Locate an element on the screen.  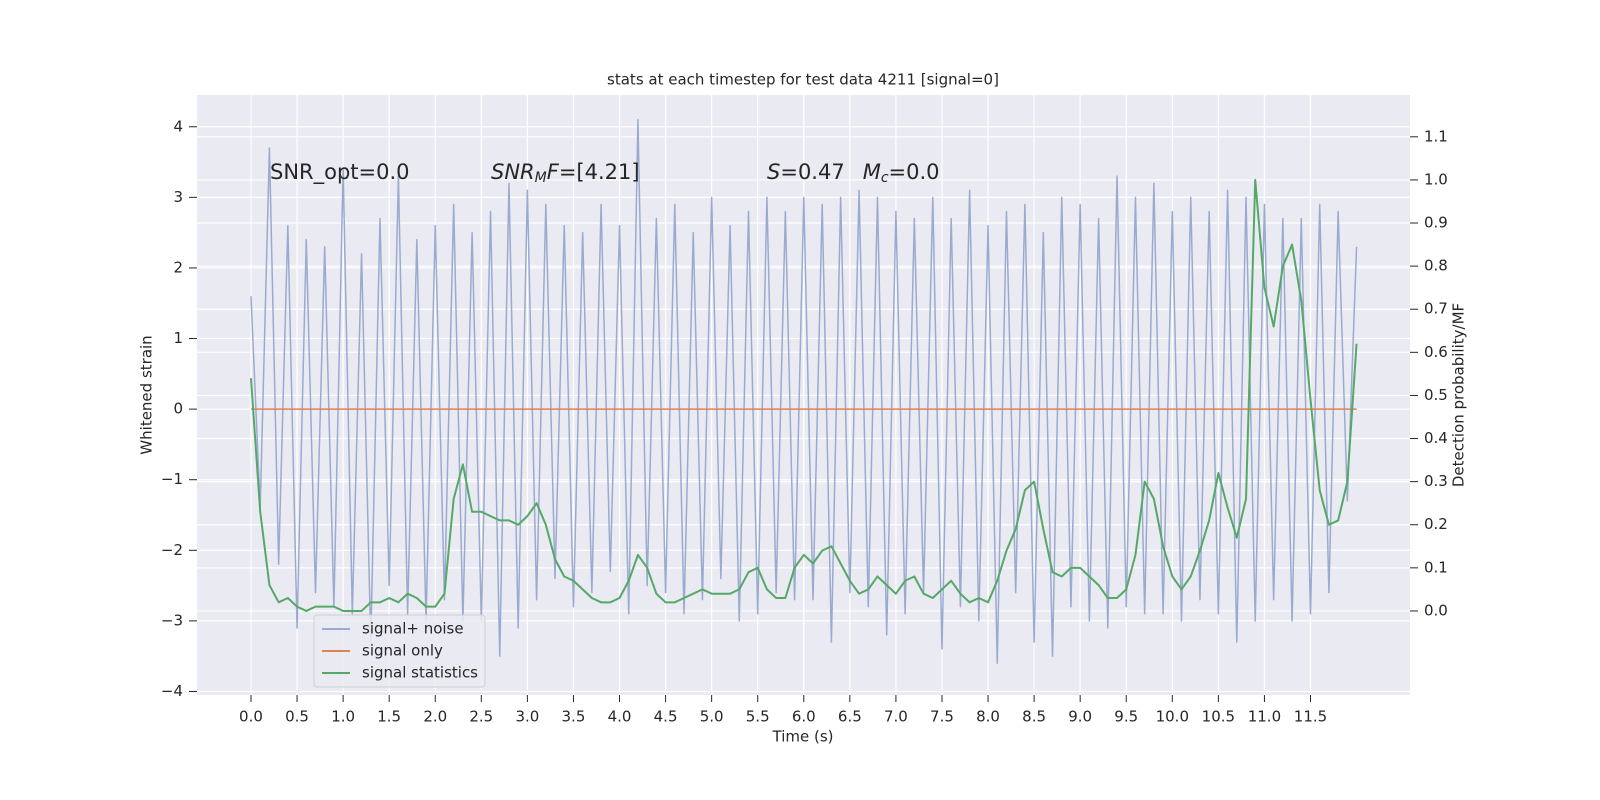
x-tick-label: 6.0 is located at coordinates (804, 717).